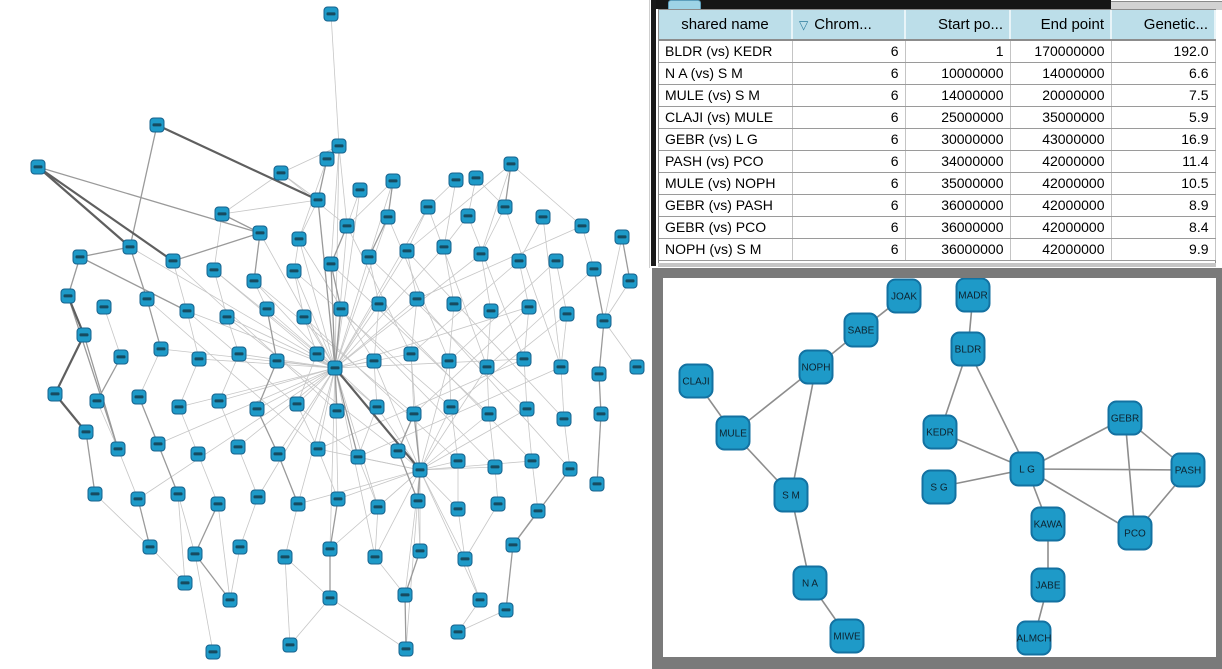 Image resolution: width=1222 pixels, height=669 pixels. I want to click on network-node-claji: CLAJI, so click(696, 381).